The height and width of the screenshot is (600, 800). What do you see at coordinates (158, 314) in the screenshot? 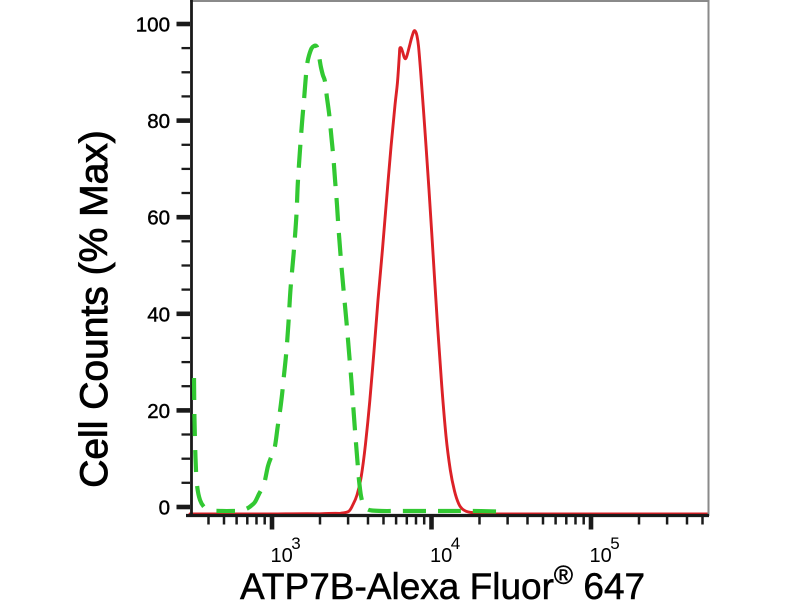
I see `svg-text: 40` at bounding box center [158, 314].